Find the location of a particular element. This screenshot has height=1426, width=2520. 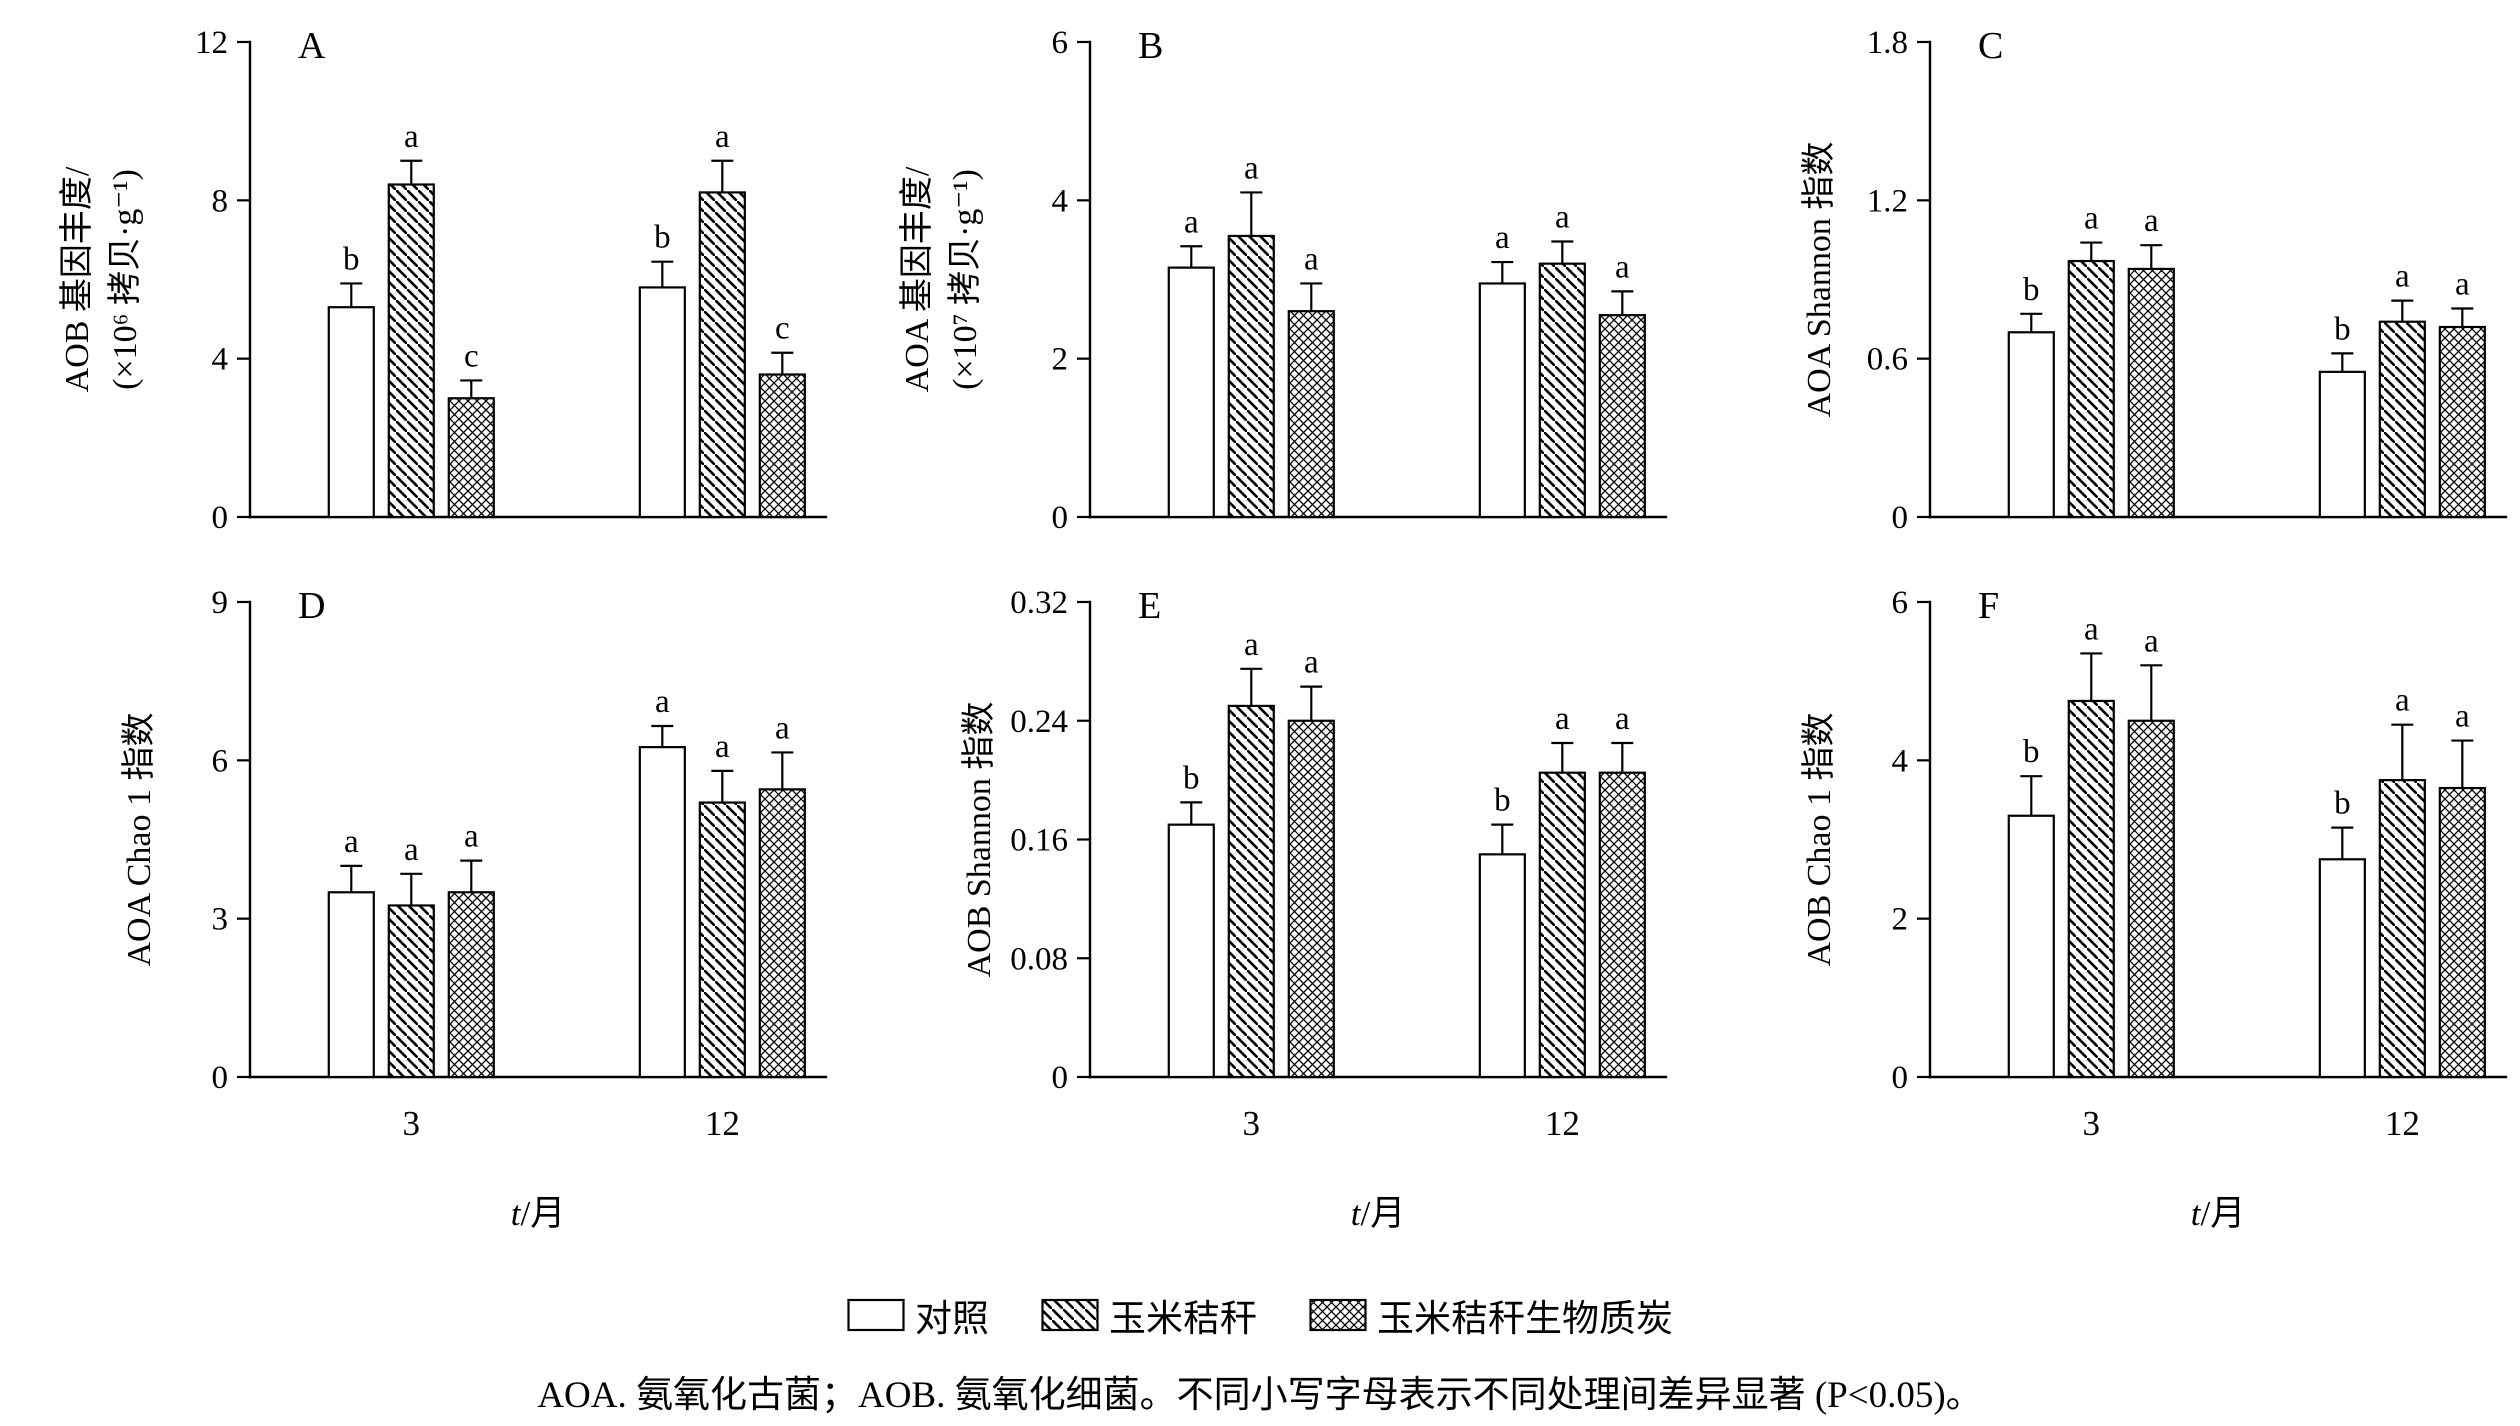

legend-item-straw: 玉米秸秆 is located at coordinates (1149, 1315).